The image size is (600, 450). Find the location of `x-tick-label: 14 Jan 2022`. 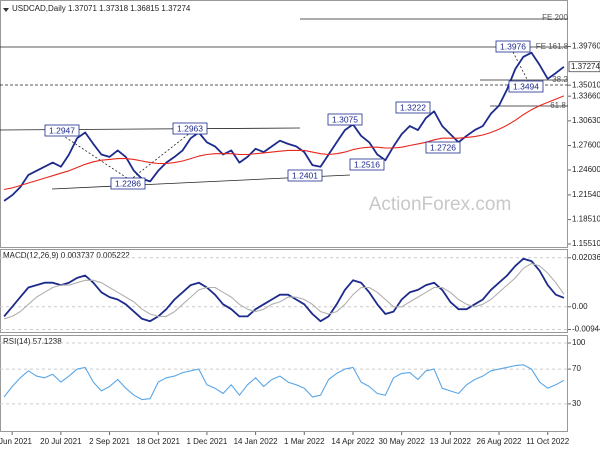

x-tick-label: 14 Jan 2022 is located at coordinates (256, 441).